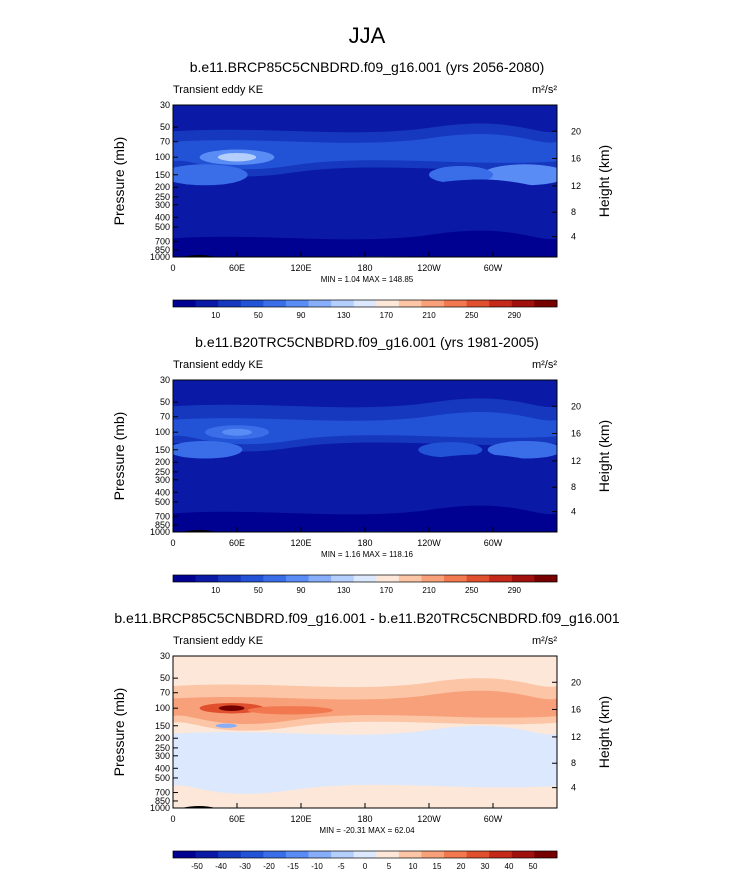 Image resolution: width=733 pixels, height=888 pixels. Describe the element at coordinates (162, 227) in the screenshot. I see `y-tick-label: 500` at that location.